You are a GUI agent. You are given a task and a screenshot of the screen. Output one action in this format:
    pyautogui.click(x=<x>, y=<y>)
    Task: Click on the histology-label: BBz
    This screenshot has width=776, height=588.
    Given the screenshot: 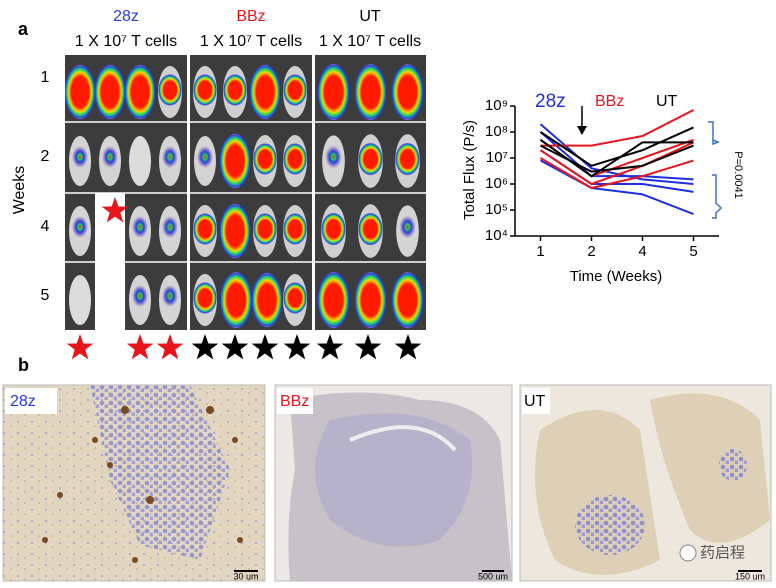 What is the action you would take?
    pyautogui.click(x=294, y=401)
    